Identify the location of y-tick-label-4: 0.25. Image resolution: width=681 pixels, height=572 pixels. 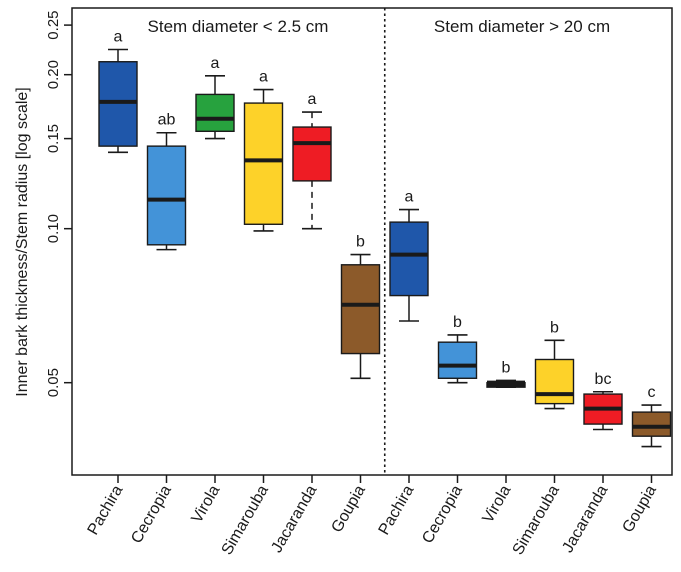
(53, 24).